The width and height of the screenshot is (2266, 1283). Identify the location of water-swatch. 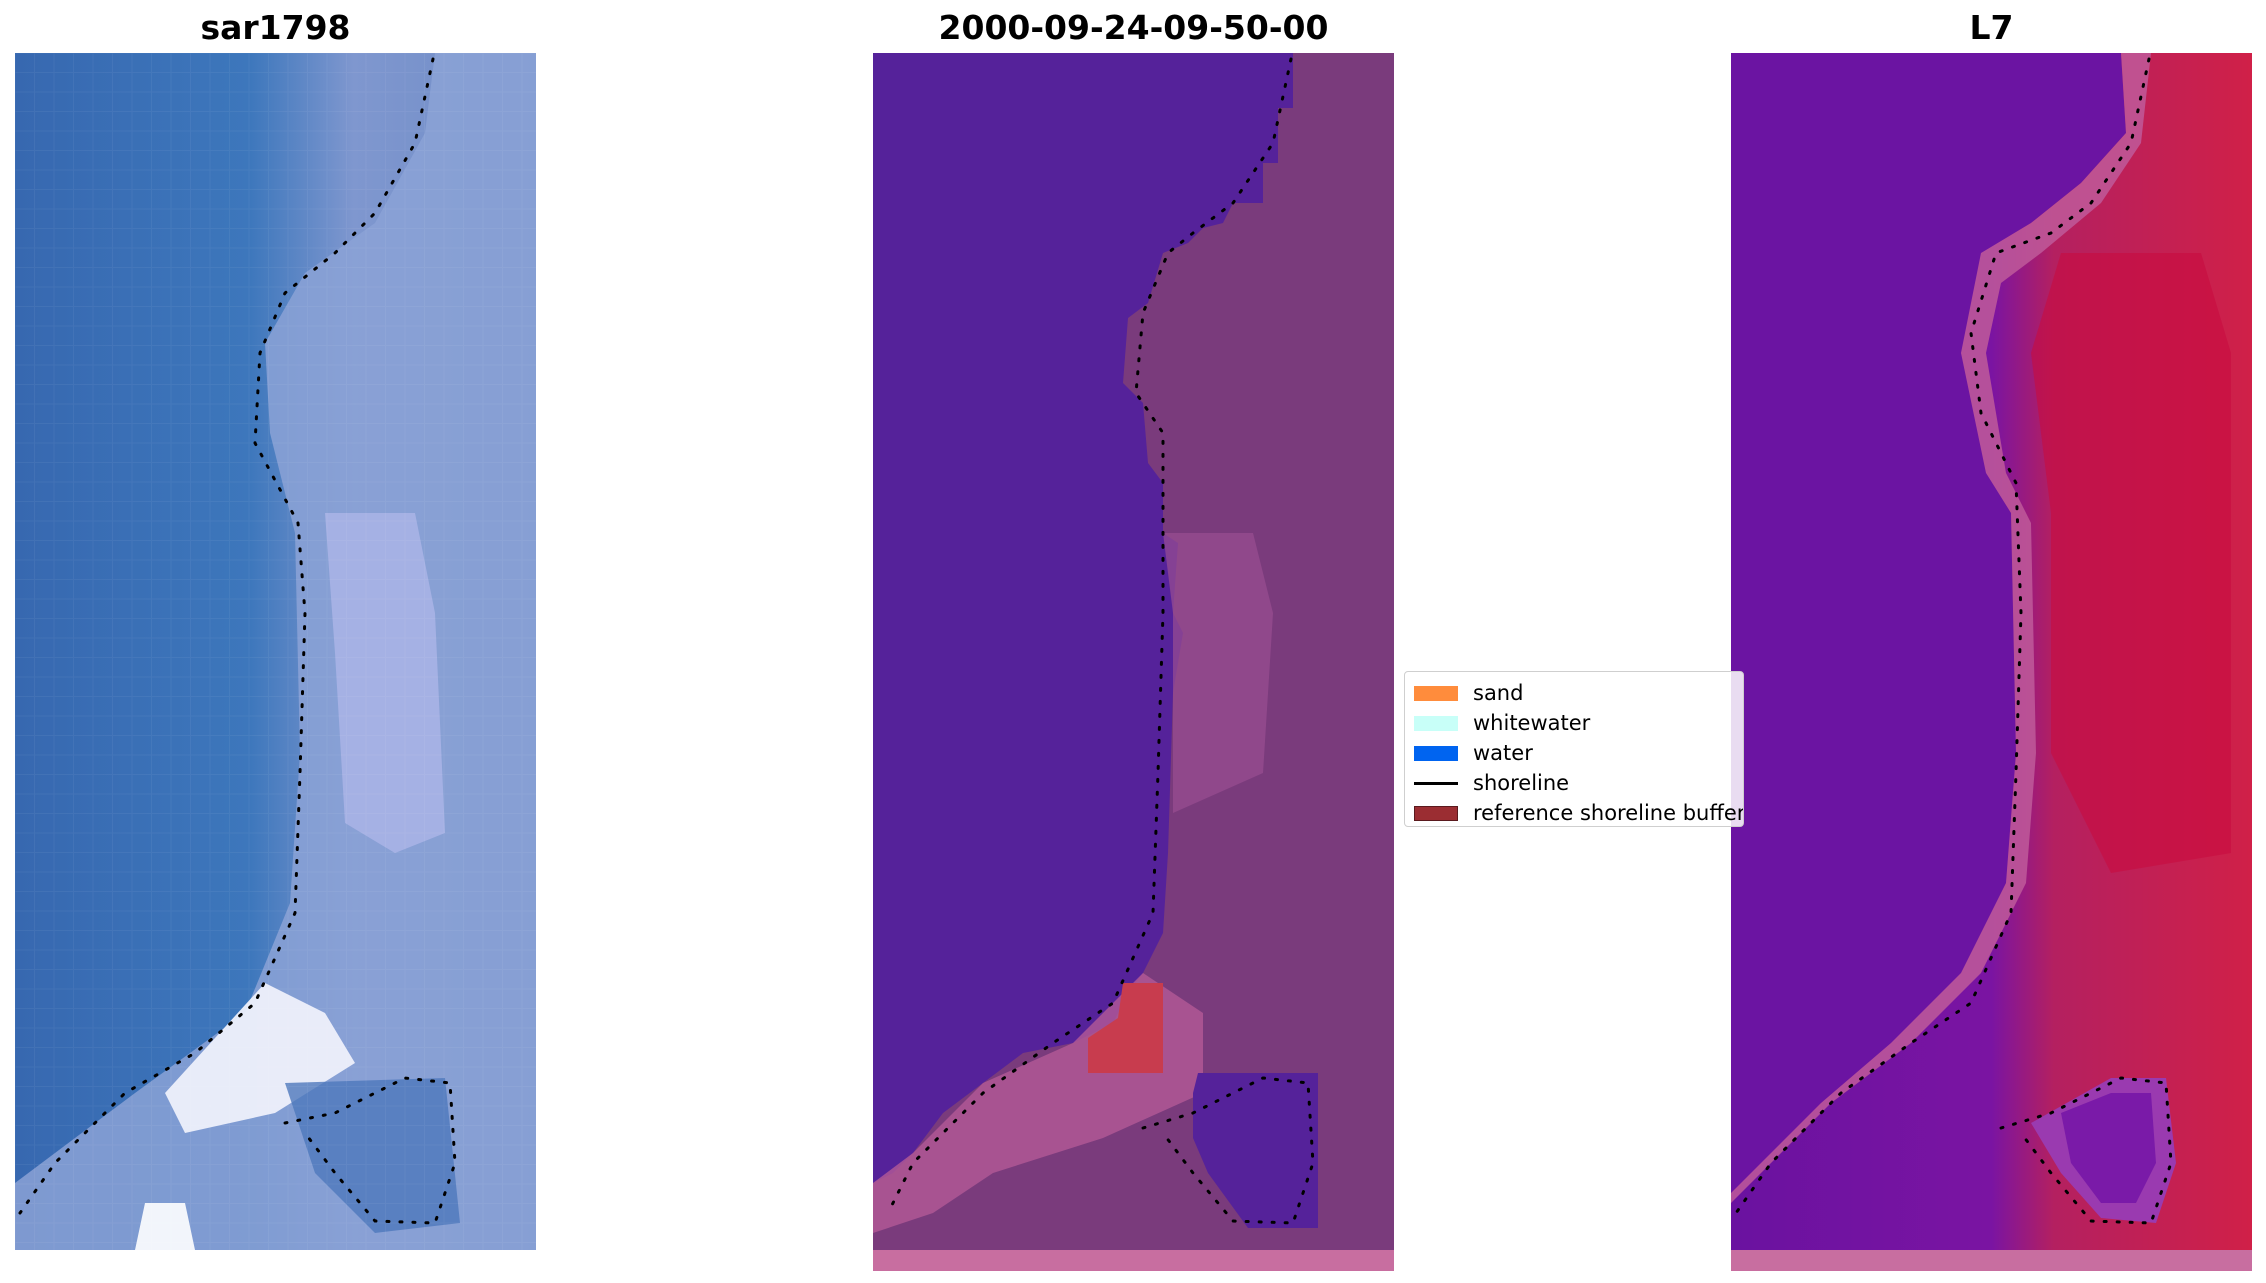
(1436, 753).